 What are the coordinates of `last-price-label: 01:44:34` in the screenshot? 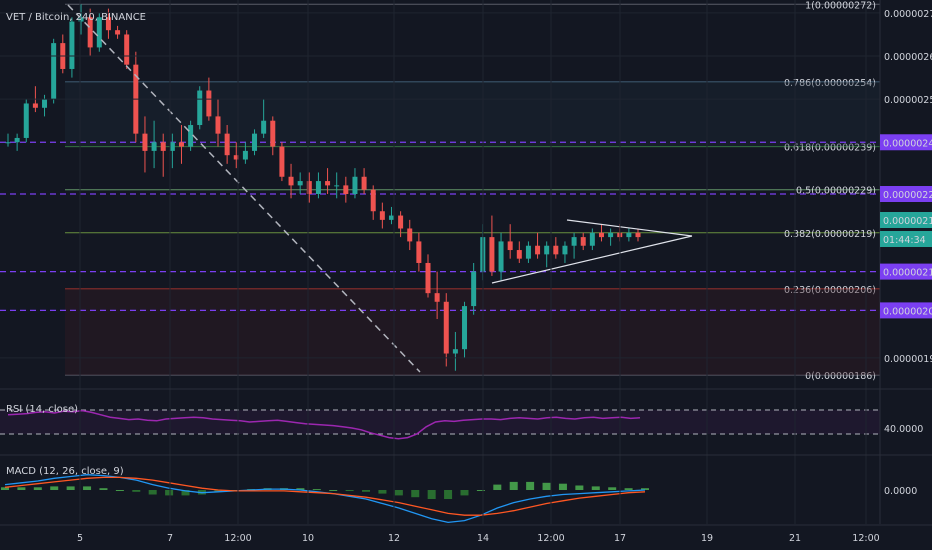 It's located at (904, 240).